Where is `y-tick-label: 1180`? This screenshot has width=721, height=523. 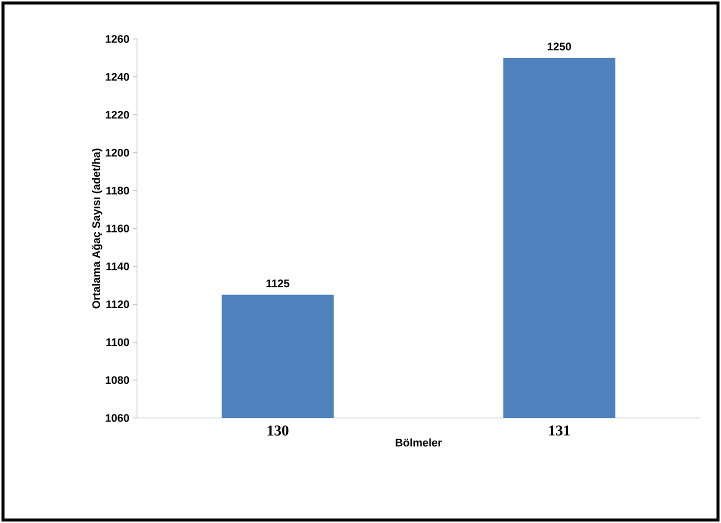
y-tick-label: 1180 is located at coordinates (118, 190).